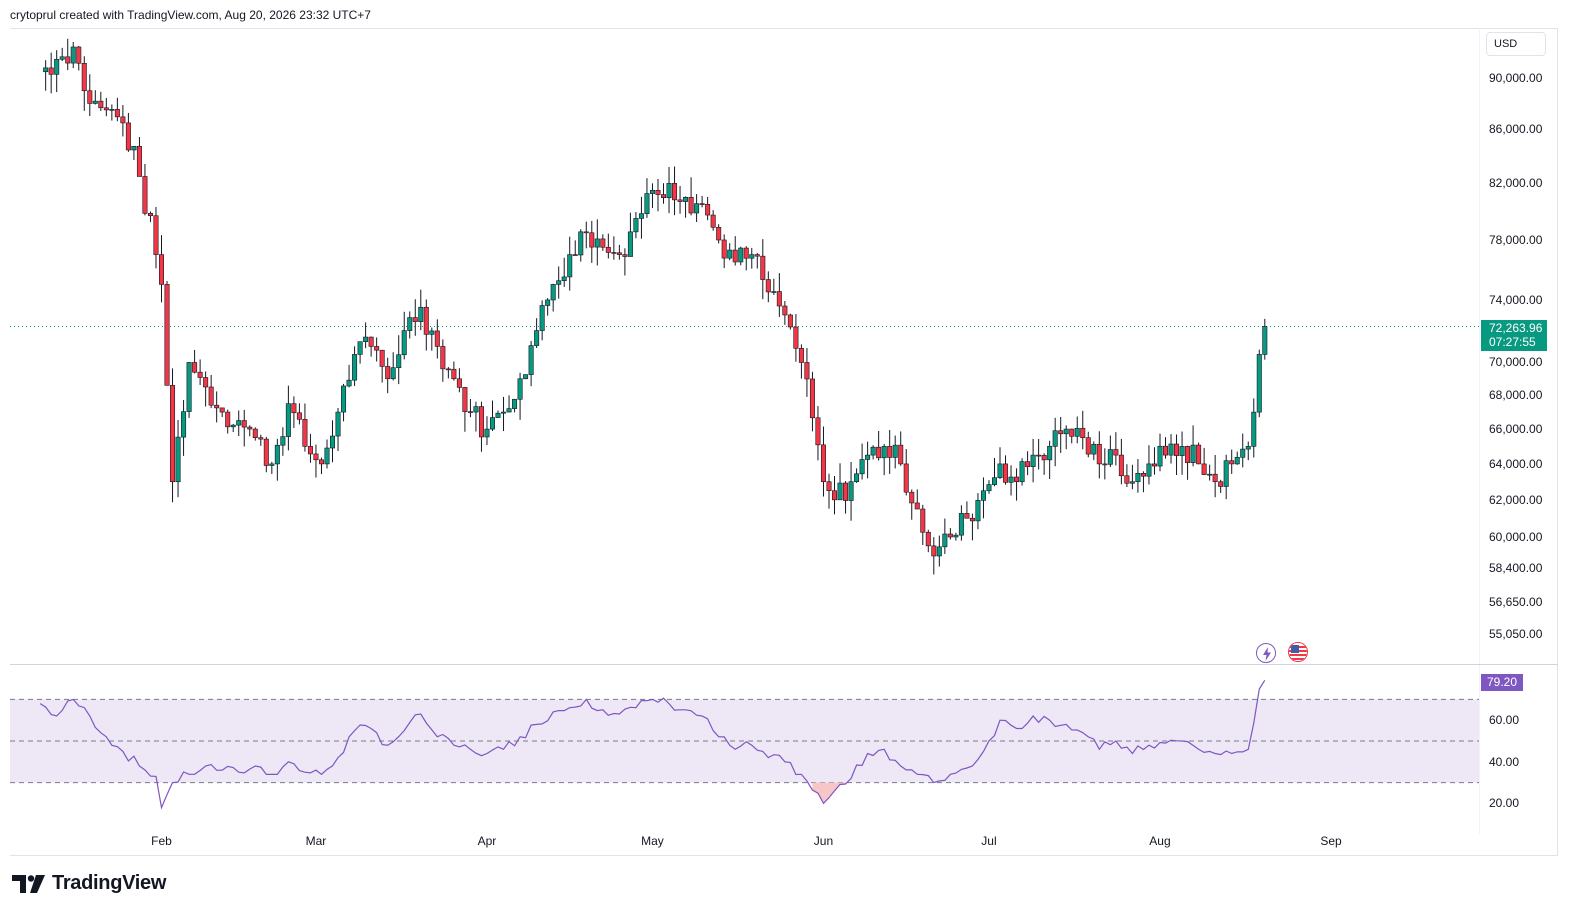 The image size is (1572, 917). What do you see at coordinates (1516, 328) in the screenshot?
I see `last-price-value: 72,263.96` at bounding box center [1516, 328].